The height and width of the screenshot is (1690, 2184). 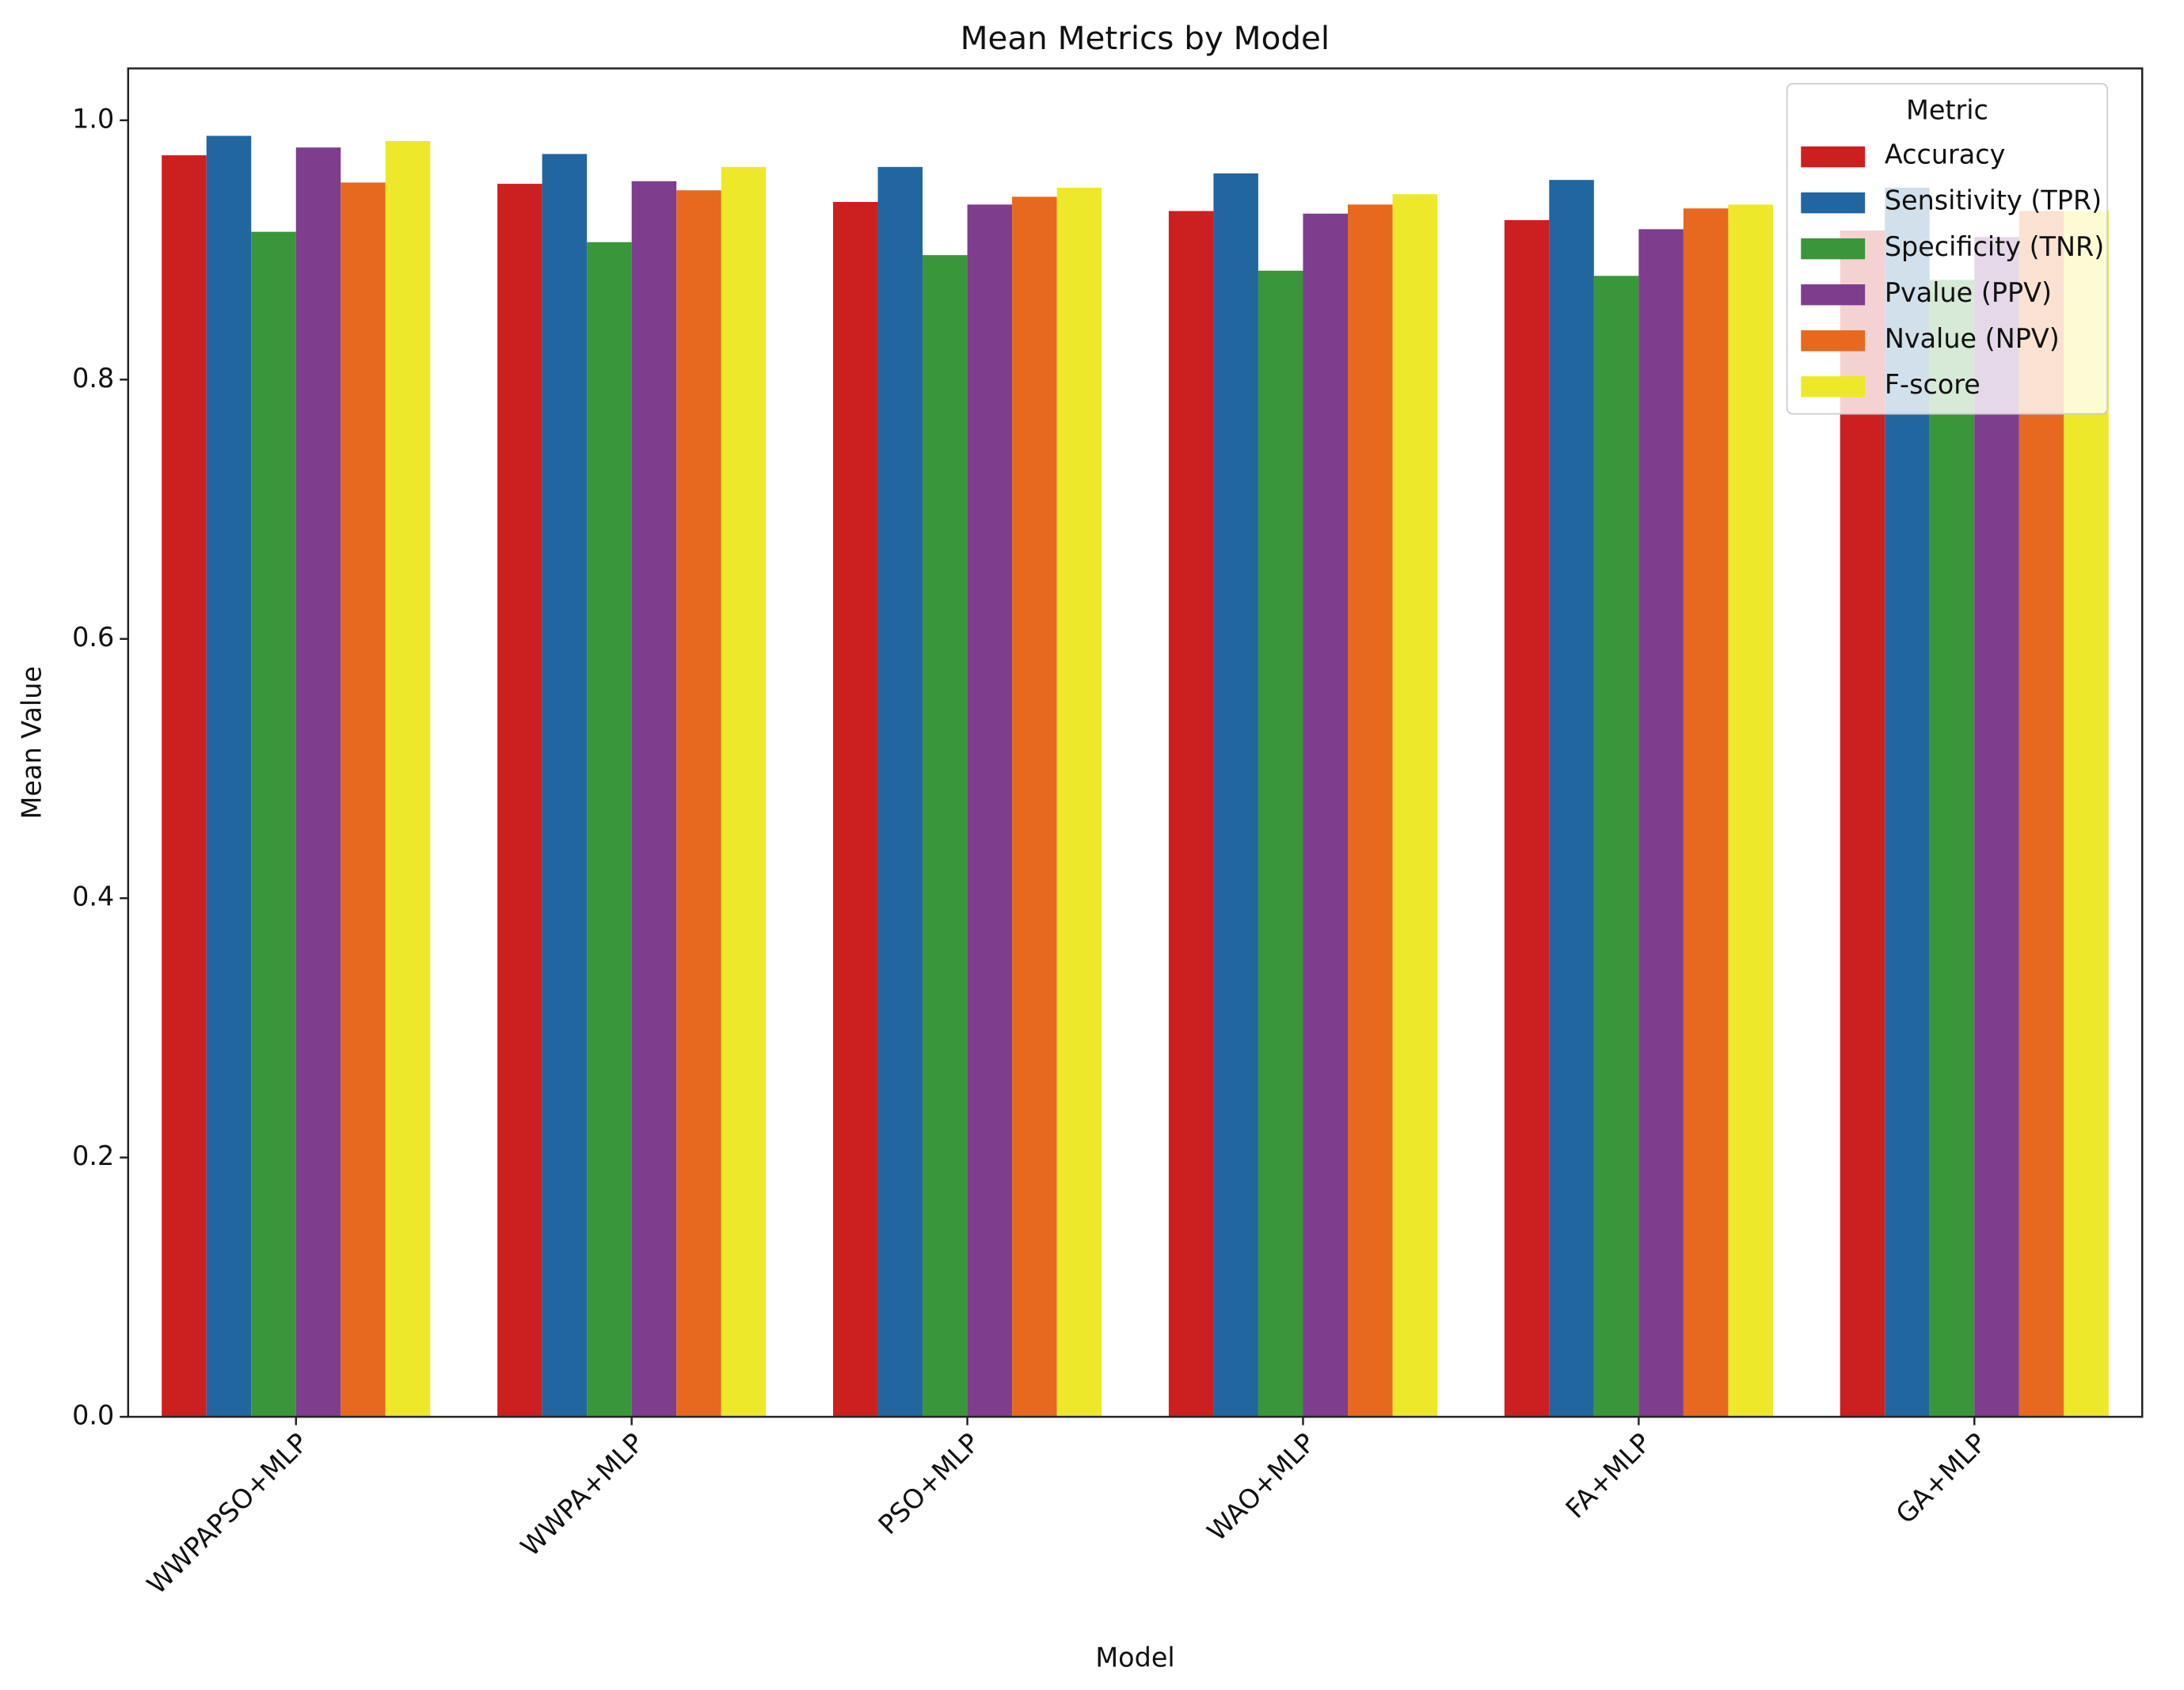 What do you see at coordinates (1947, 109) in the screenshot?
I see `legend-title: Metric` at bounding box center [1947, 109].